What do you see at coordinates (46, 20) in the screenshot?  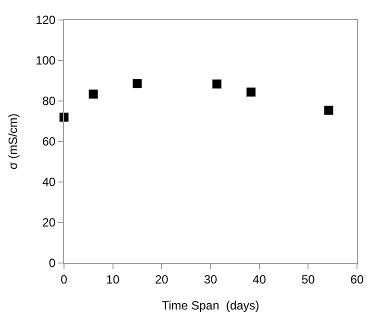 I see `y-tick-label: 120` at bounding box center [46, 20].